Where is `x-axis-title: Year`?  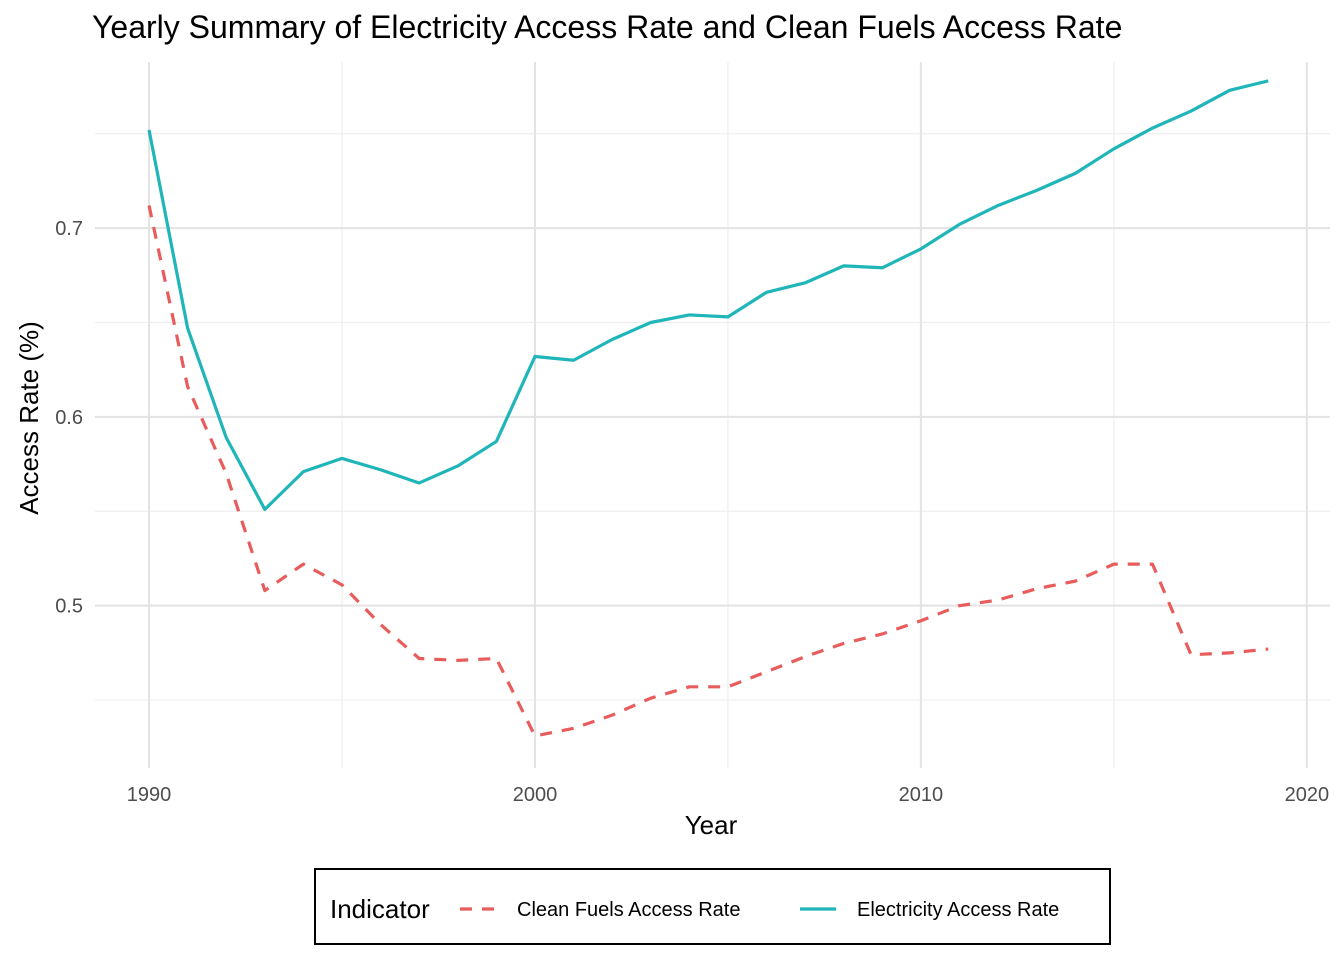
x-axis-title: Year is located at coordinates (711, 825).